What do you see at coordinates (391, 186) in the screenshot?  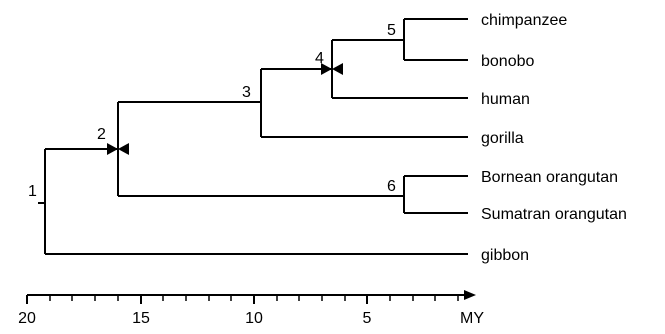 I see `node-label-6: 6` at bounding box center [391, 186].